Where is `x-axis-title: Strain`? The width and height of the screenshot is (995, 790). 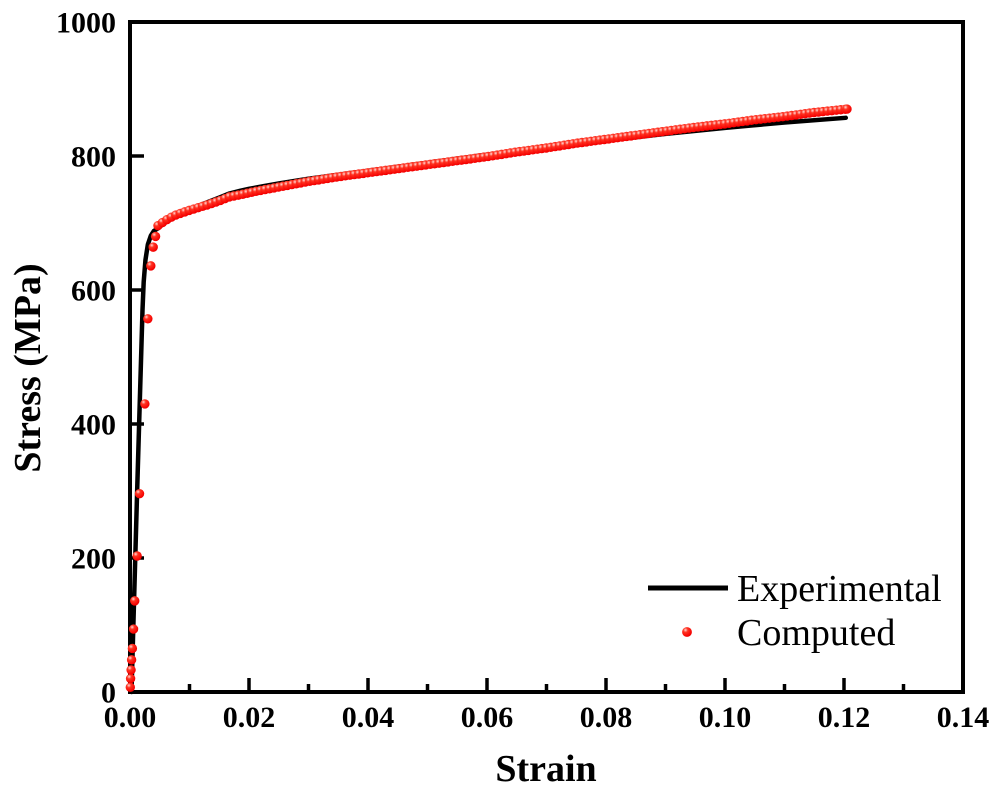
x-axis-title: Strain is located at coordinates (545, 769).